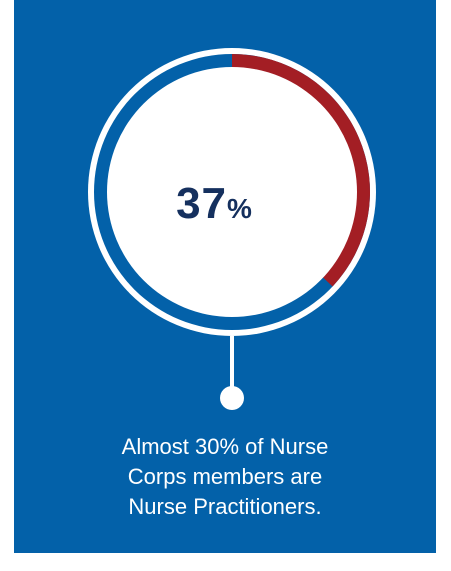 This screenshot has width=451, height=571. I want to click on connector-dot, so click(232, 398).